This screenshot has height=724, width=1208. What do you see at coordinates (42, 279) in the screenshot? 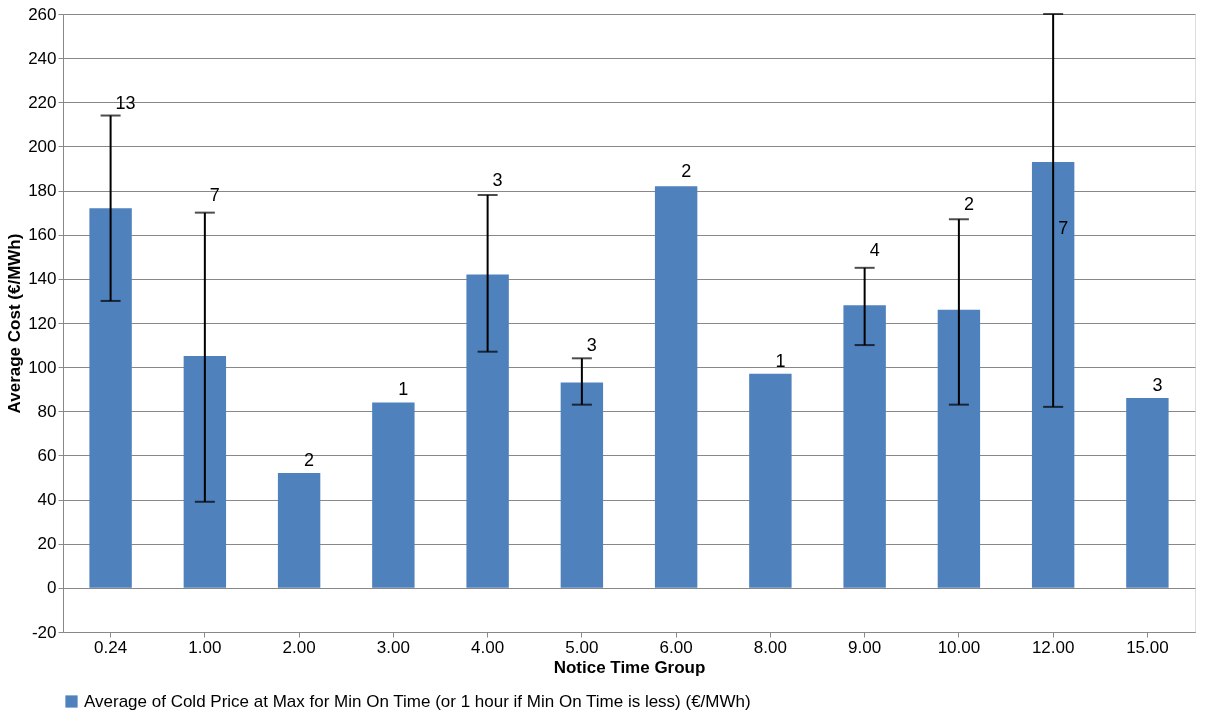
I see `y-tick-label: 140` at bounding box center [42, 279].